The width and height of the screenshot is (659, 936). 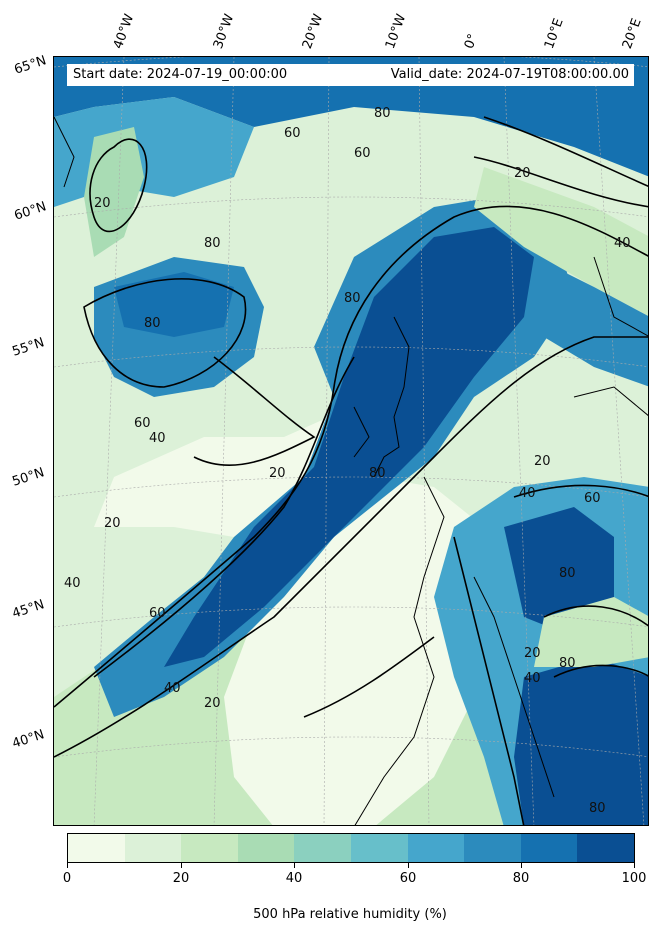 I want to click on dry-band-ne, so click(x=561, y=241).